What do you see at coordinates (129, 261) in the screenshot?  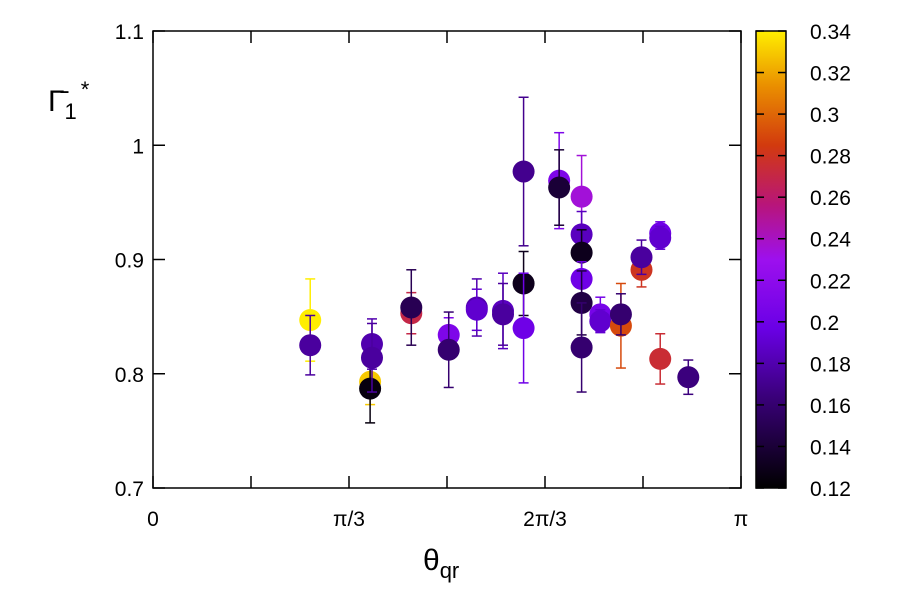 I see `y-tick-label: 0.9` at bounding box center [129, 261].